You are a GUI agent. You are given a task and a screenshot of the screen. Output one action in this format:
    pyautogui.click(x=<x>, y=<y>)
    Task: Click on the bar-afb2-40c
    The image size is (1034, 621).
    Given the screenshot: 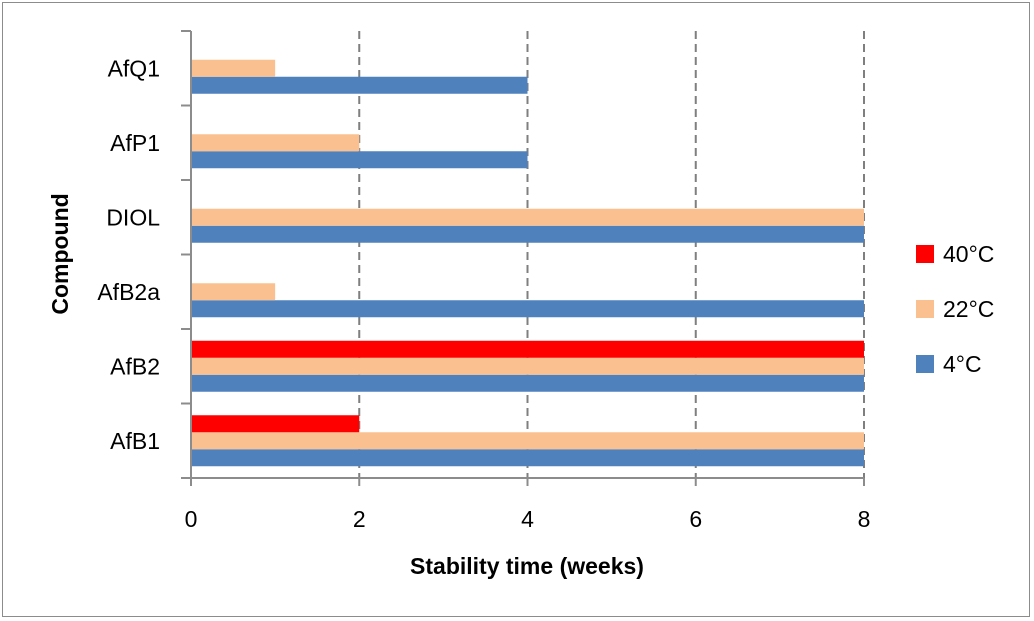 What is the action you would take?
    pyautogui.click(x=527, y=349)
    